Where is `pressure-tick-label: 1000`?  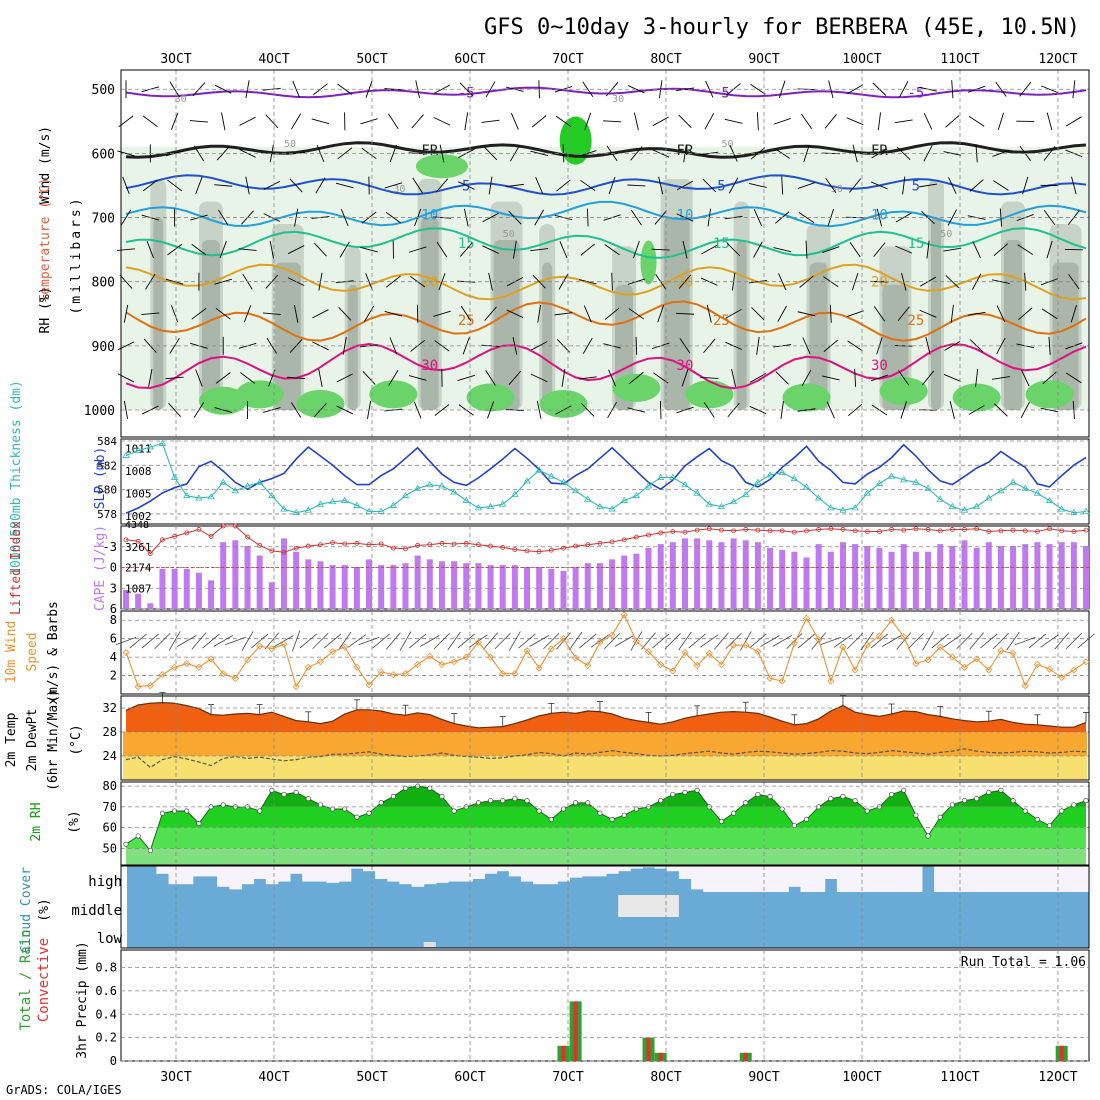 pressure-tick-label: 1000 is located at coordinates (99, 411).